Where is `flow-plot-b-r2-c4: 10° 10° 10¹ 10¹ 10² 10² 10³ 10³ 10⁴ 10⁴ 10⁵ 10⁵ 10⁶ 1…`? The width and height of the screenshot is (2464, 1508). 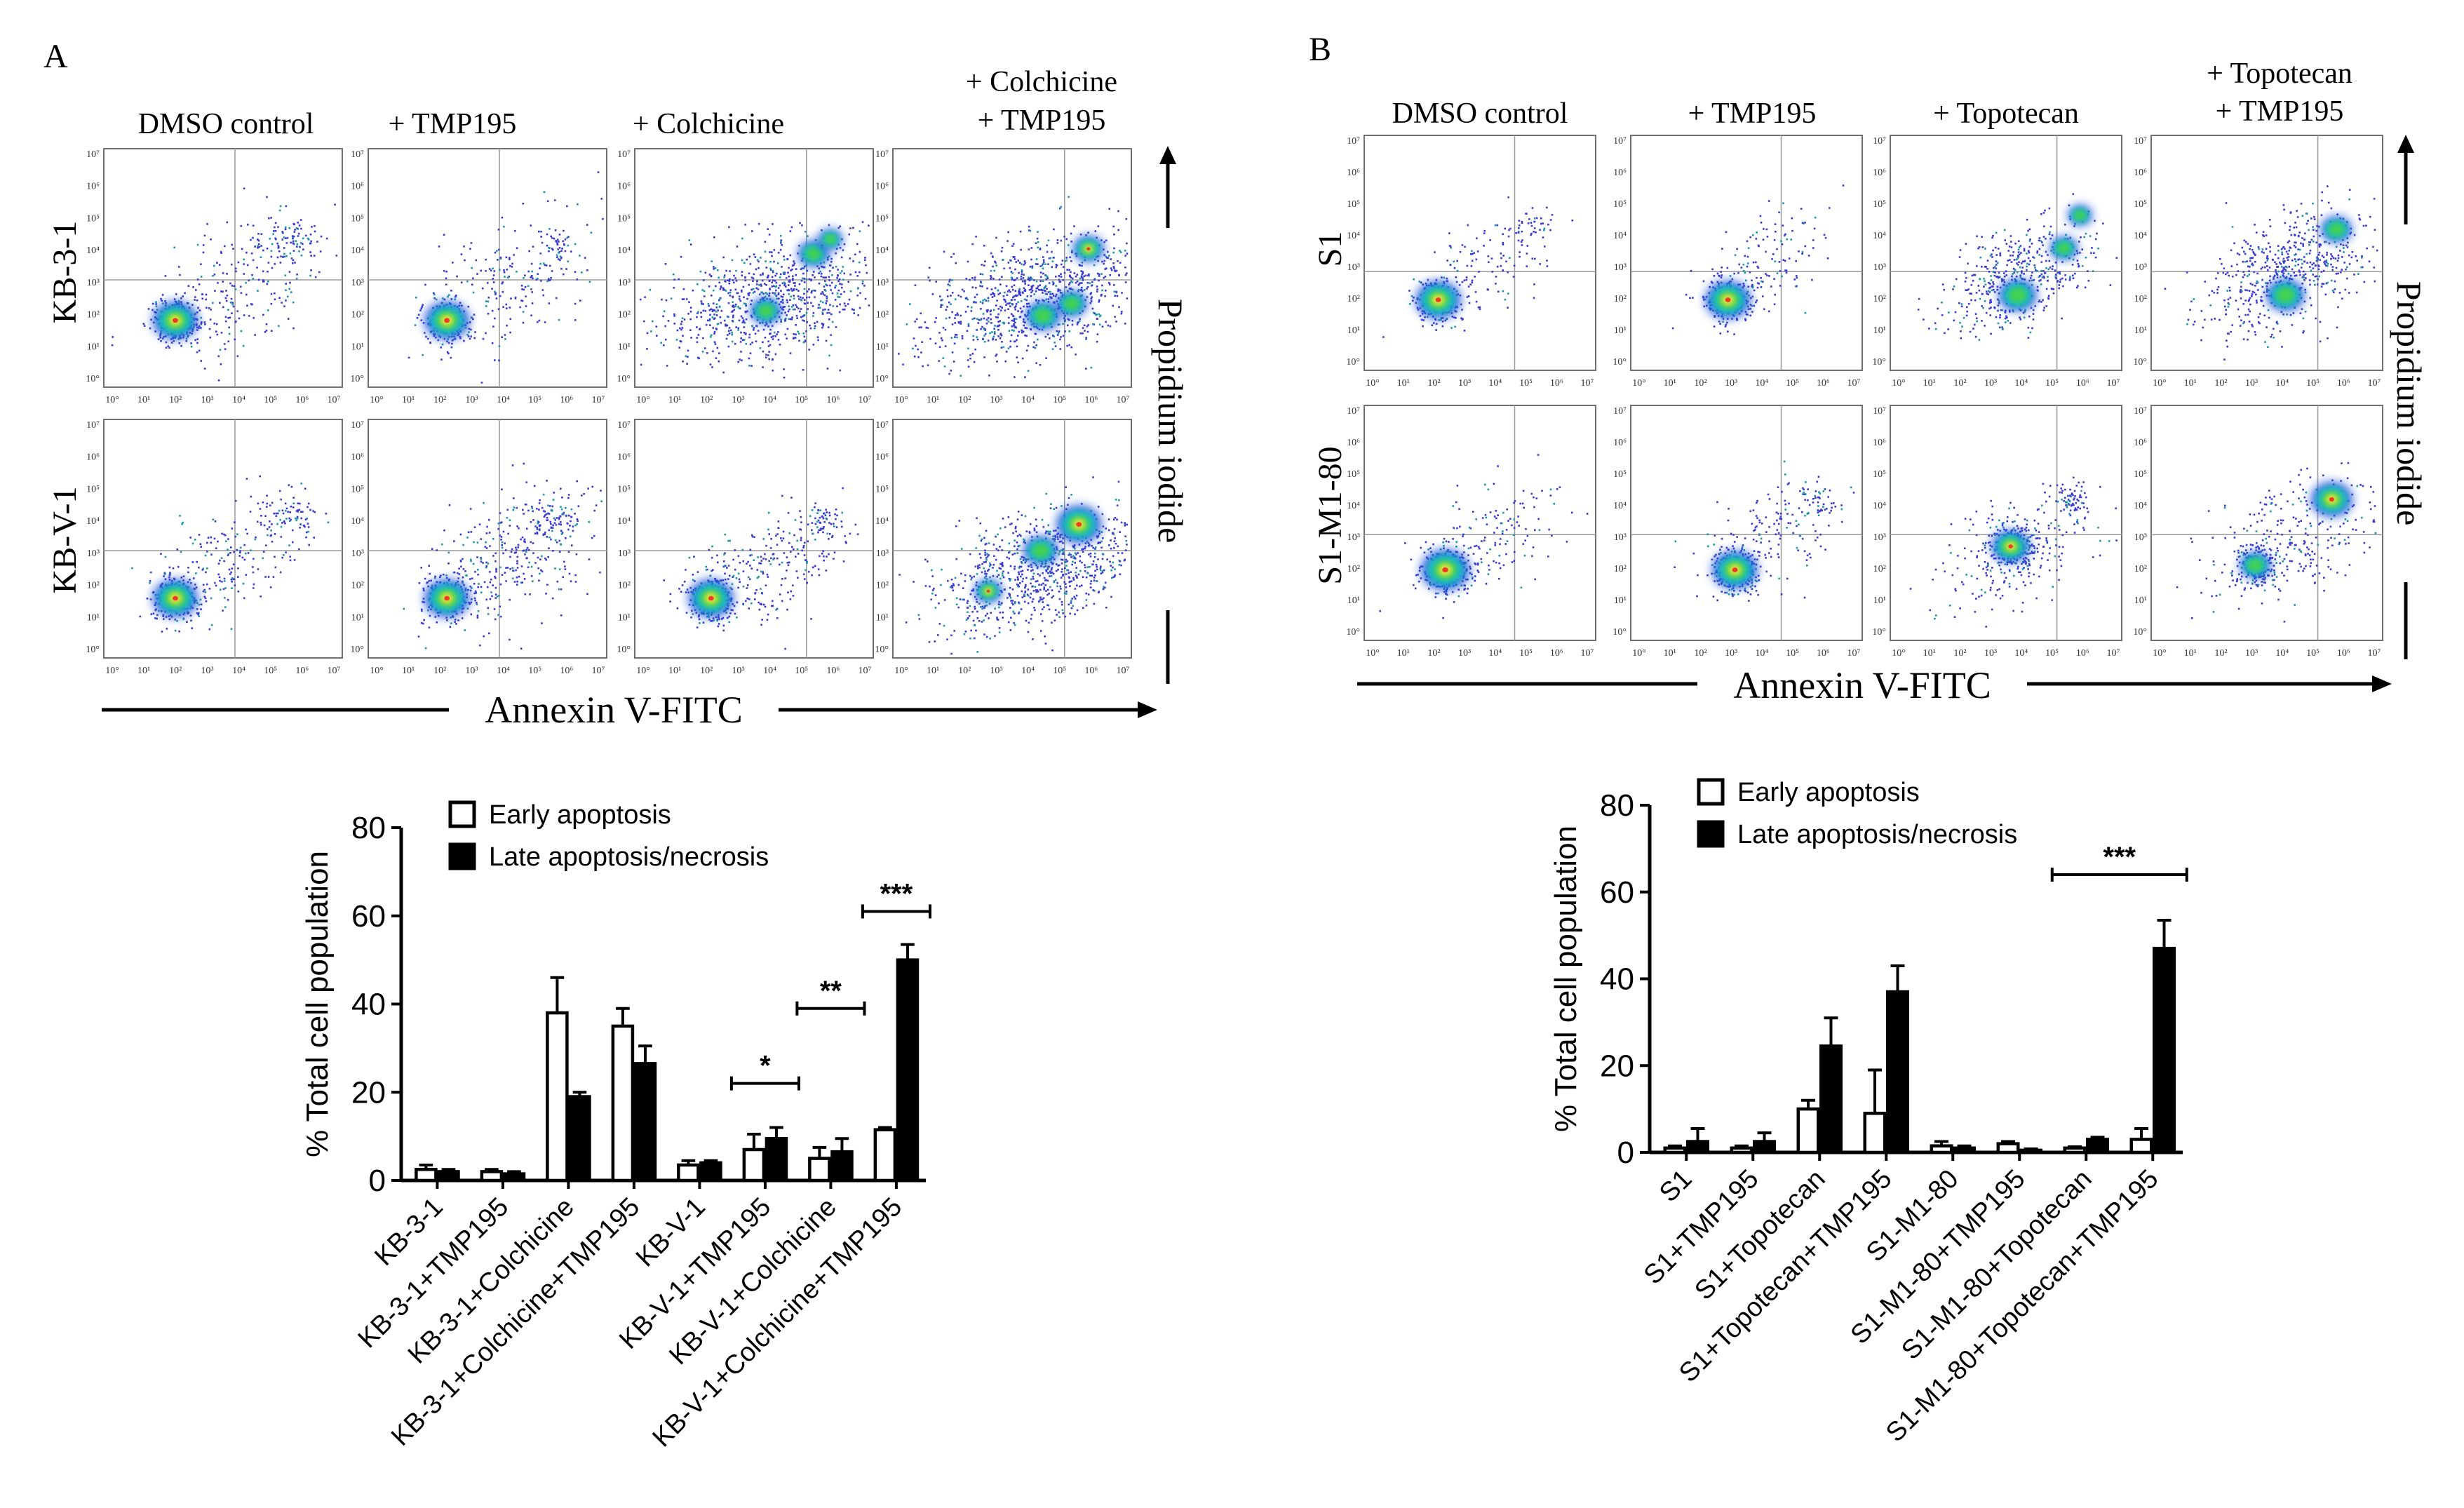 flow-plot-b-r2-c4: 10° 10° 10¹ 10¹ 10² 10² 10³ 10³ 10⁴ 10⁴ 10⁵ 10⁵ 10⁶ 1… is located at coordinates (2258, 532).